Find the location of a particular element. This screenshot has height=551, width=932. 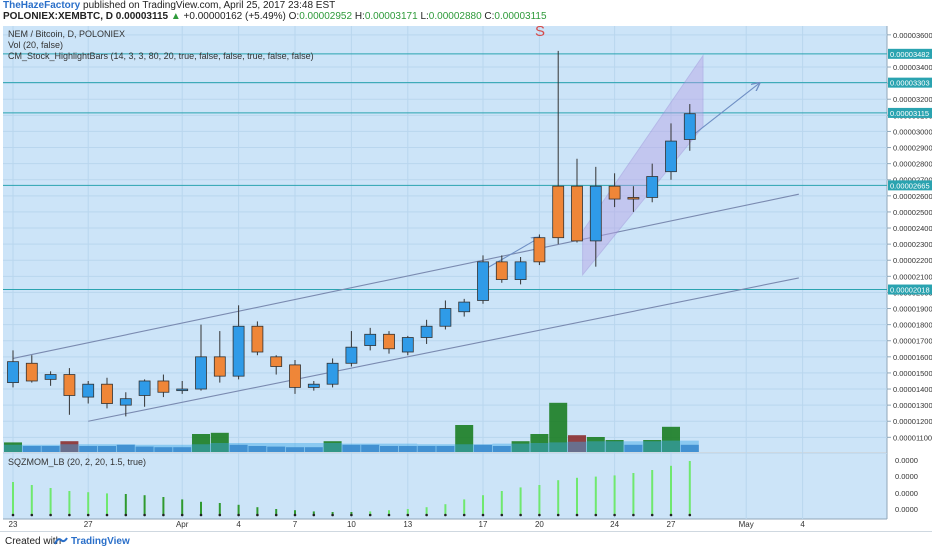

open-label: O: is located at coordinates (294, 16).